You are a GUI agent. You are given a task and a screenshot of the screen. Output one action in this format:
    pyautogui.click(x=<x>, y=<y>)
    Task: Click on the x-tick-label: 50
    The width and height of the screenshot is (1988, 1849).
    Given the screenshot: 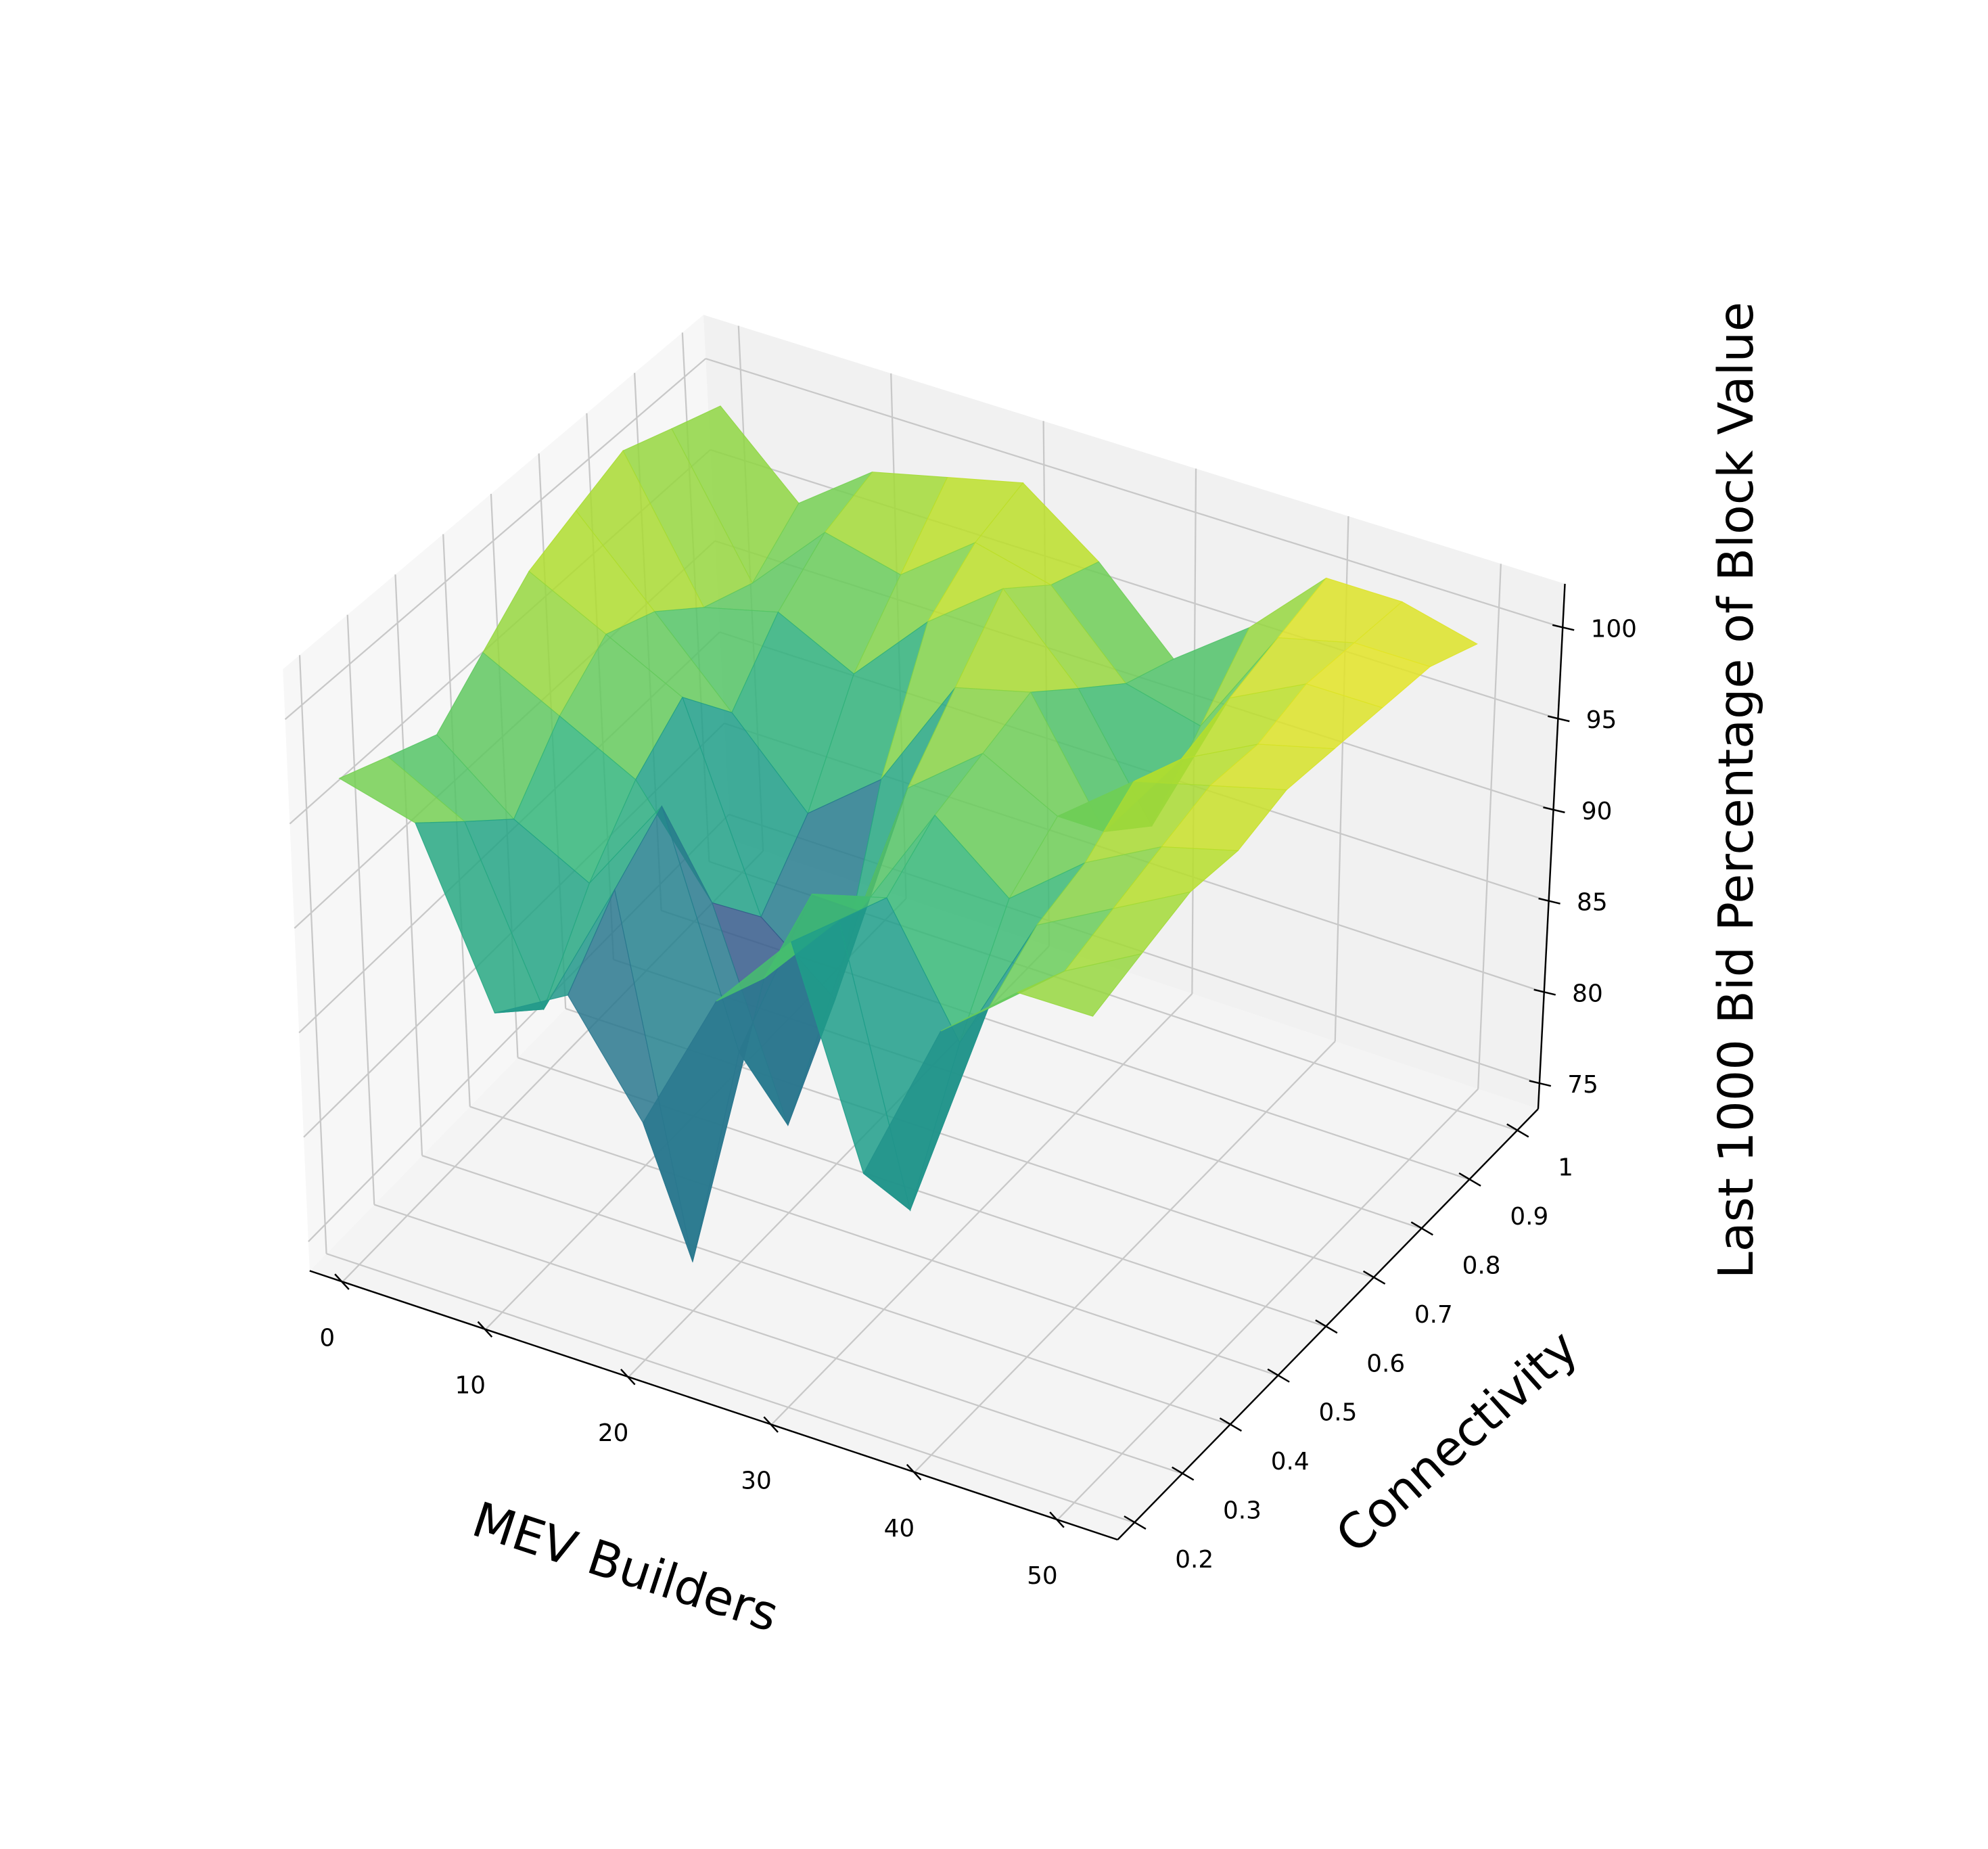 What is the action you would take?
    pyautogui.click(x=1042, y=1576)
    